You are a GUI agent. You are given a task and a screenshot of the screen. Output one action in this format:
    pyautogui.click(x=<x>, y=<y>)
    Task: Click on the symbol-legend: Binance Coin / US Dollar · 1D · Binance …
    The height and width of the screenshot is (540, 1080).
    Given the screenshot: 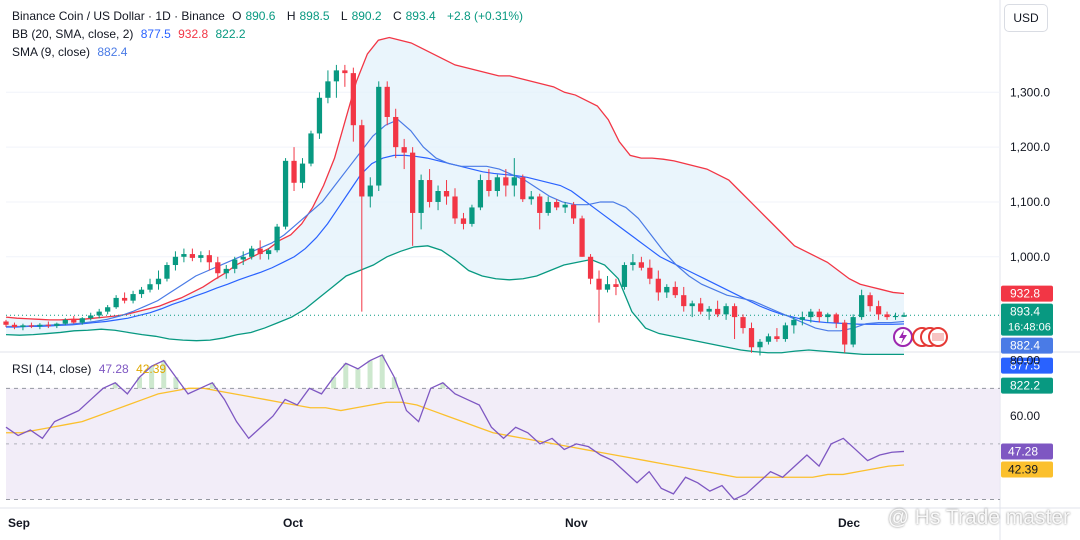 What is the action you would take?
    pyautogui.click(x=269, y=16)
    